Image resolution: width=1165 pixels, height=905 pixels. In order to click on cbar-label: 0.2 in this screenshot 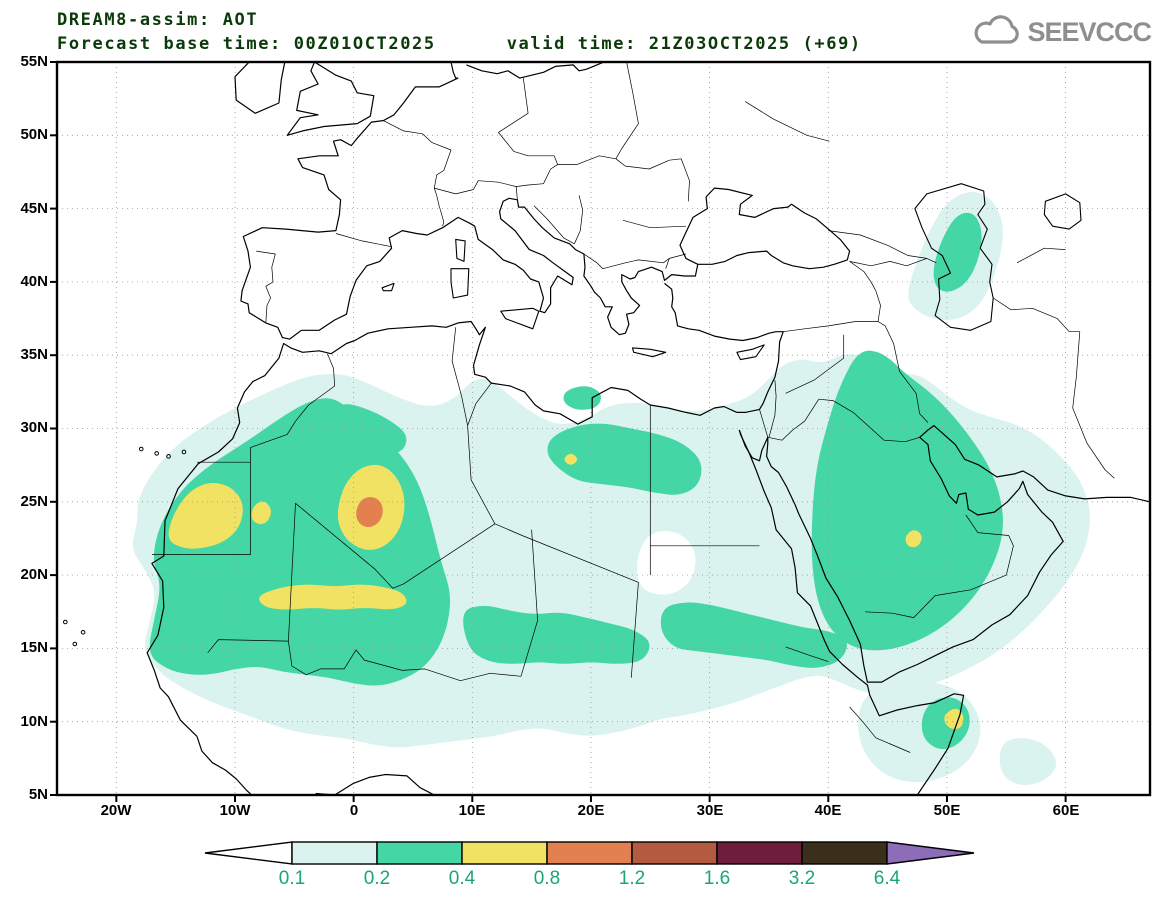, I will do `click(377, 878)`.